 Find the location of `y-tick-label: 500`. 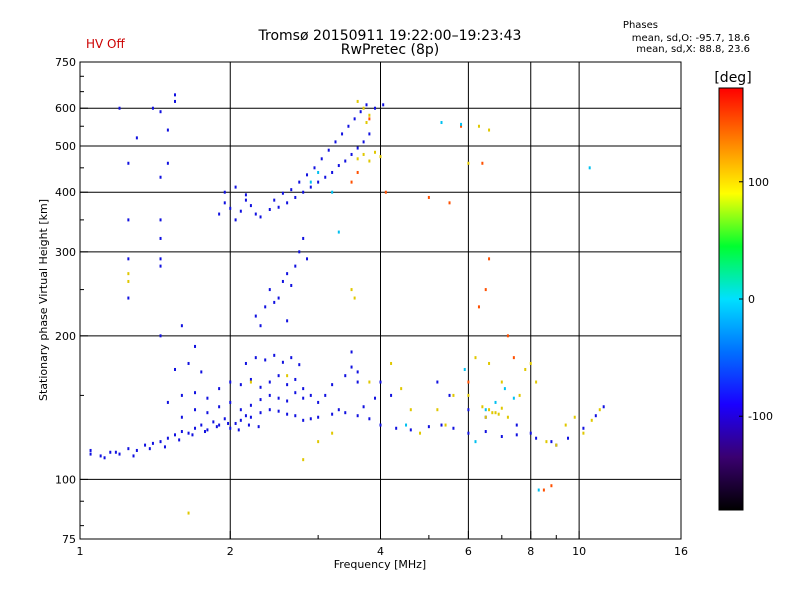

y-tick-label: 500 is located at coordinates (65, 146).